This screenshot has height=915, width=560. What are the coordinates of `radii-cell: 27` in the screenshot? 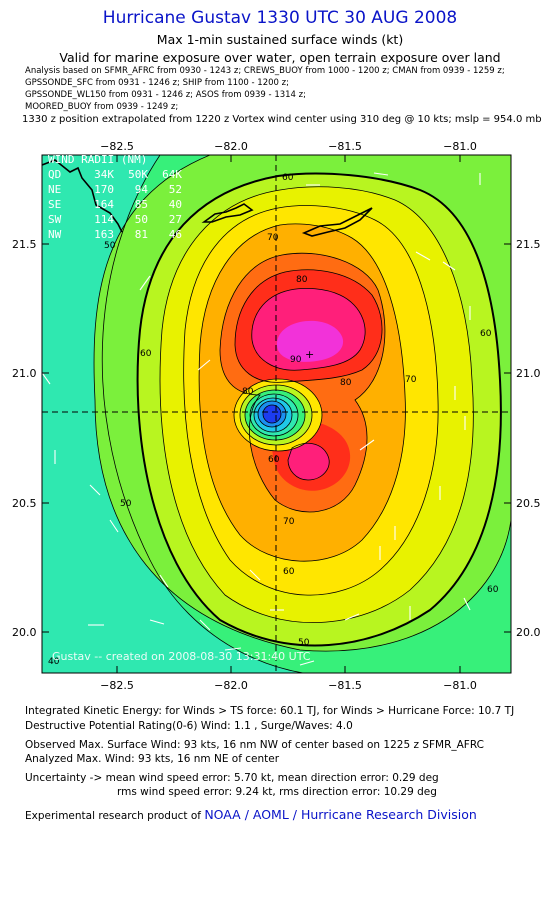 It's located at (175, 219).